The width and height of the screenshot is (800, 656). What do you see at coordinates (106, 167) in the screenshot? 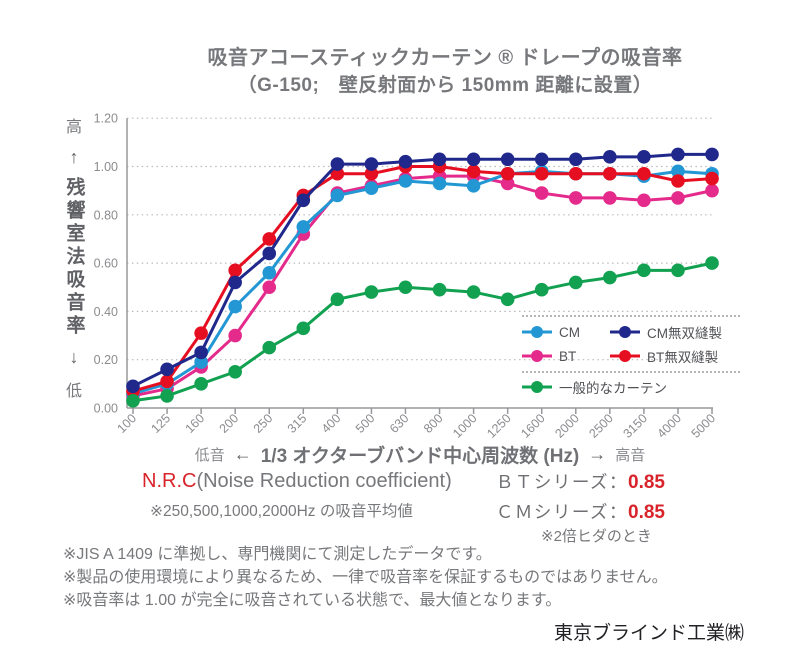
I see `svg-text: 1.00` at bounding box center [106, 167].